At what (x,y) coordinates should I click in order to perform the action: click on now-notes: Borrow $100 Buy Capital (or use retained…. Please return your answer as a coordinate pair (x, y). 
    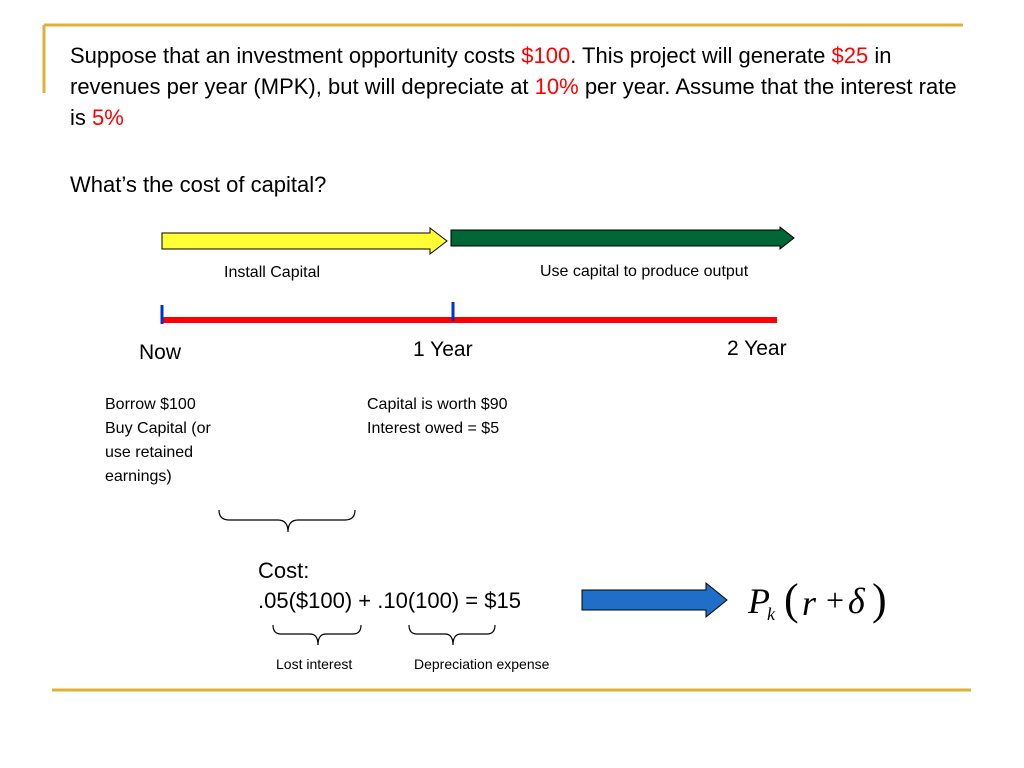
    Looking at the image, I should click on (158, 441).